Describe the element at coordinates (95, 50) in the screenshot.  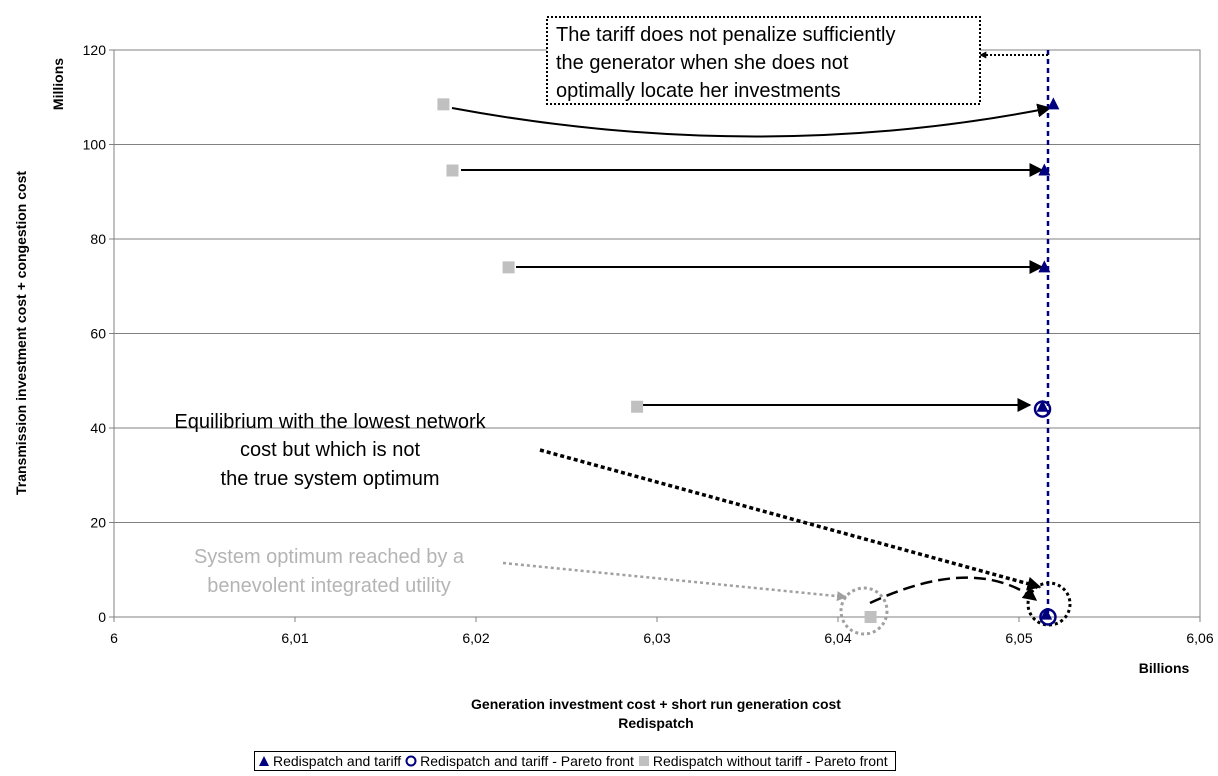
I see `y-tick-label-6: 120` at that location.